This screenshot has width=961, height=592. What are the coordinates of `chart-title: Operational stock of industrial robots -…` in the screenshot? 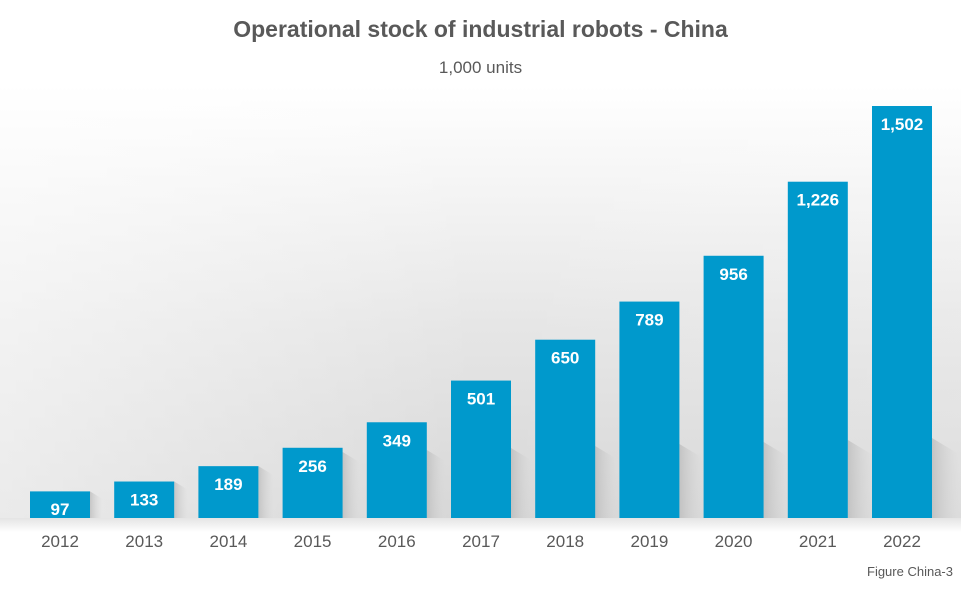 It's located at (480, 29).